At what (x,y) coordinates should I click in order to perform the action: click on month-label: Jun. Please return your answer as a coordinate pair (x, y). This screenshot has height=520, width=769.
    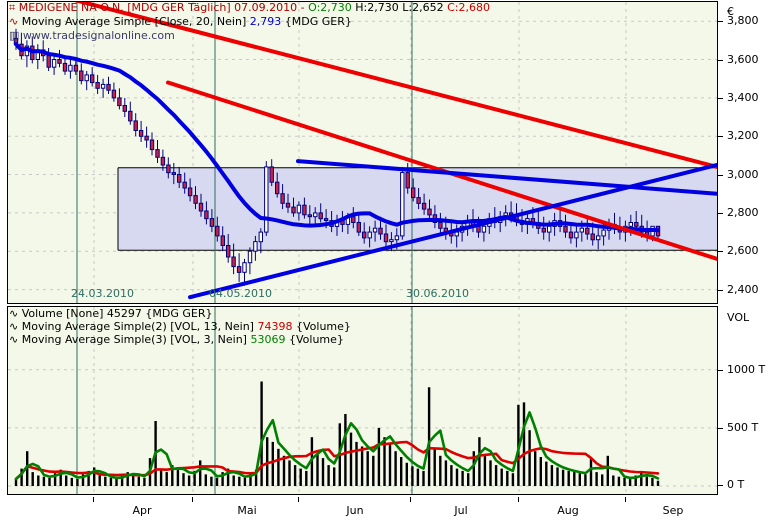
    Looking at the image, I should click on (355, 510).